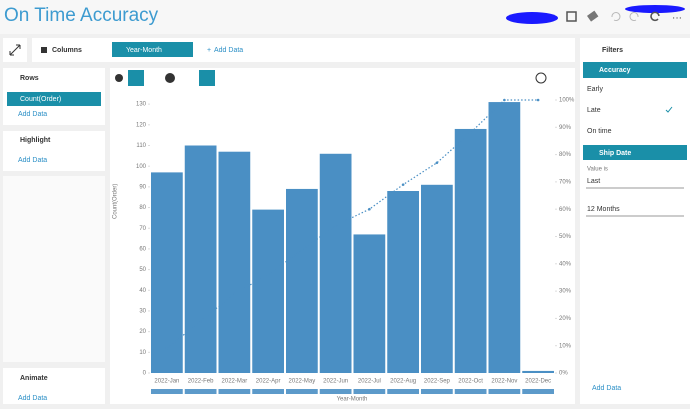 The width and height of the screenshot is (690, 409). What do you see at coordinates (437, 382) in the screenshot?
I see `x-tick-label: 2022-Sep` at bounding box center [437, 382].